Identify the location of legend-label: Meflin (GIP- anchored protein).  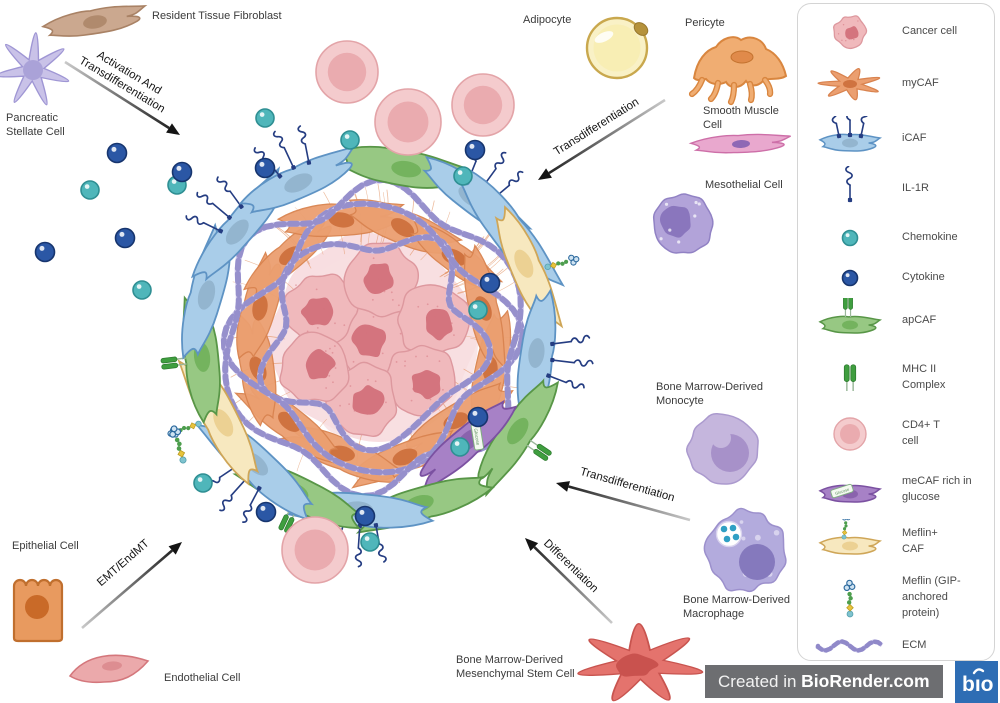
(931, 597).